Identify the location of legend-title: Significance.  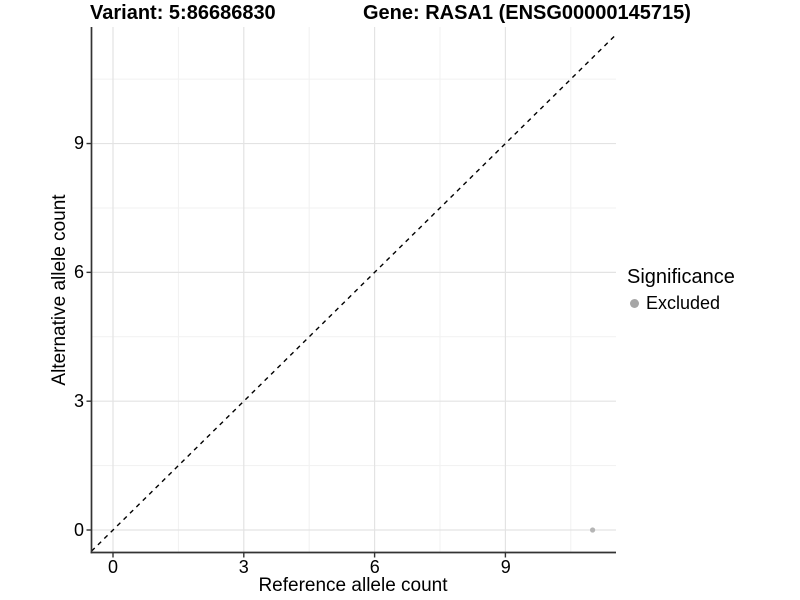
(681, 277).